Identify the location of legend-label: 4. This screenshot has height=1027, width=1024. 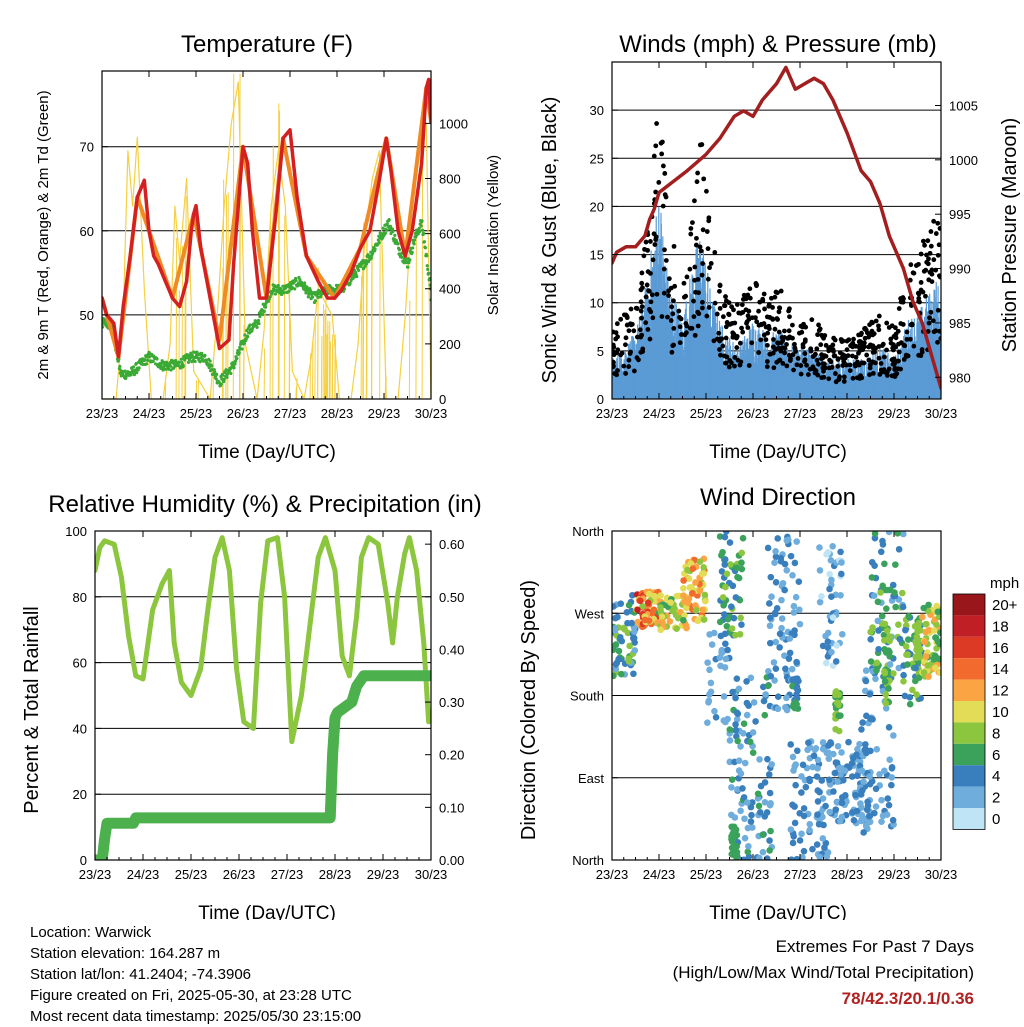
(996, 776).